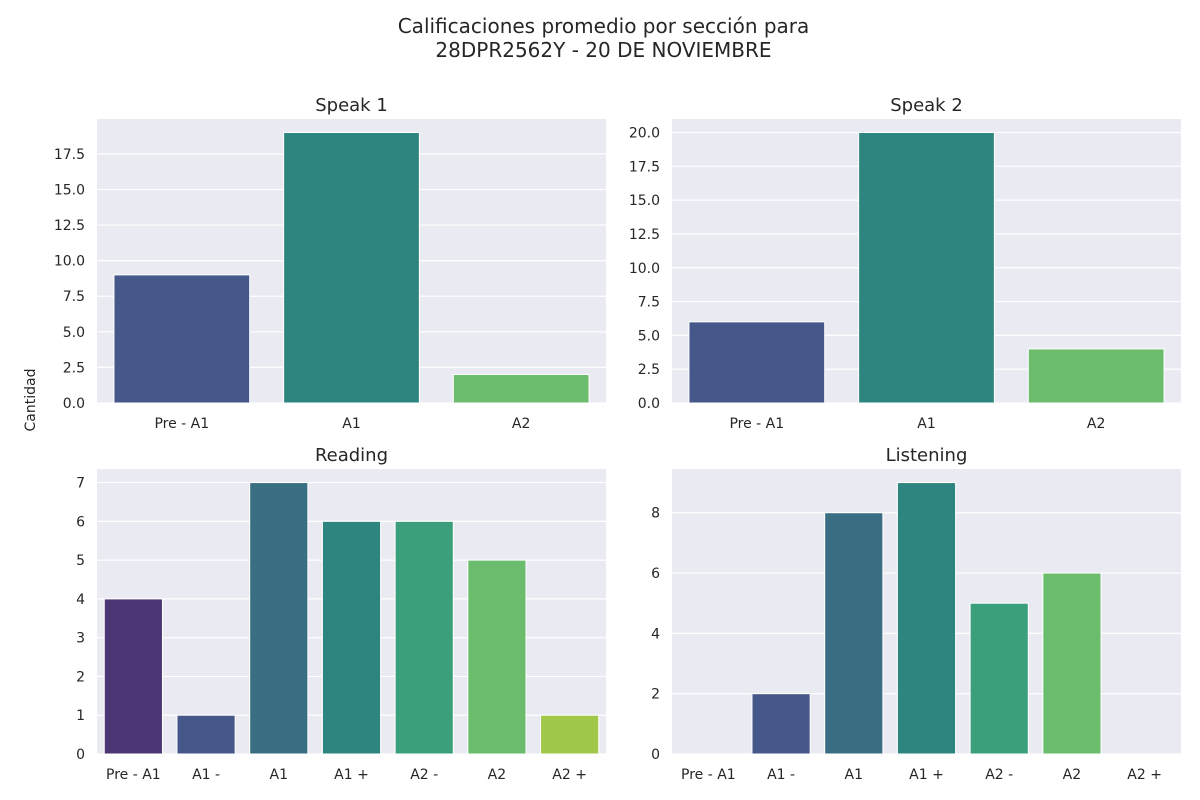 This screenshot has height=800, width=1200. Describe the element at coordinates (644, 134) in the screenshot. I see `y-tick-label-1-8: 20.0` at that location.